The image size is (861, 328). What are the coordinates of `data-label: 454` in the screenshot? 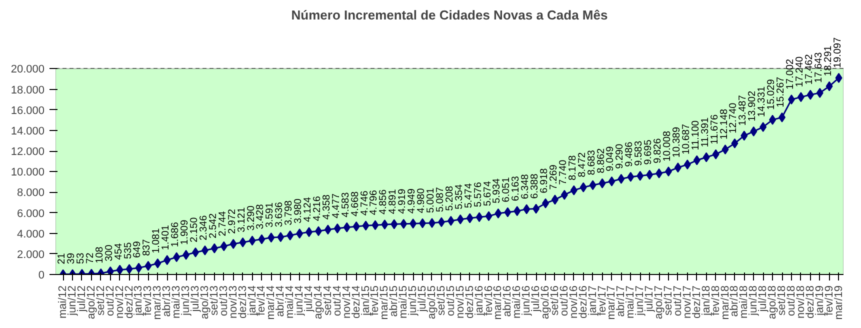 It's located at (118, 251).